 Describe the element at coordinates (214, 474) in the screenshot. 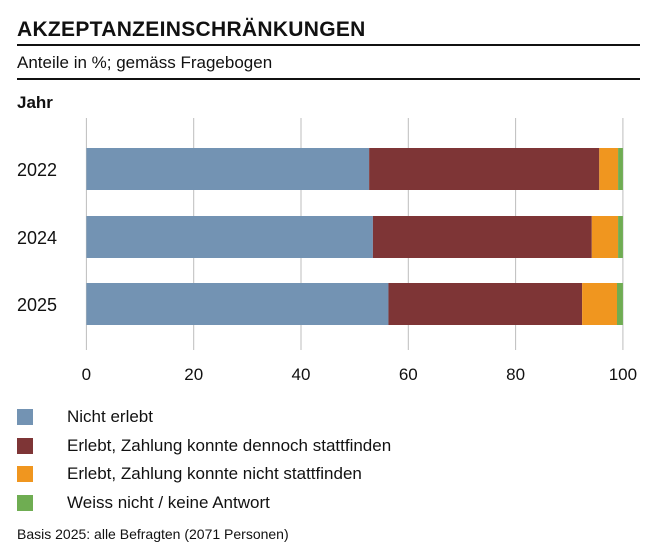

I see `legend-label: Erlebt, Zahlung konnte nicht stattfinden` at that location.